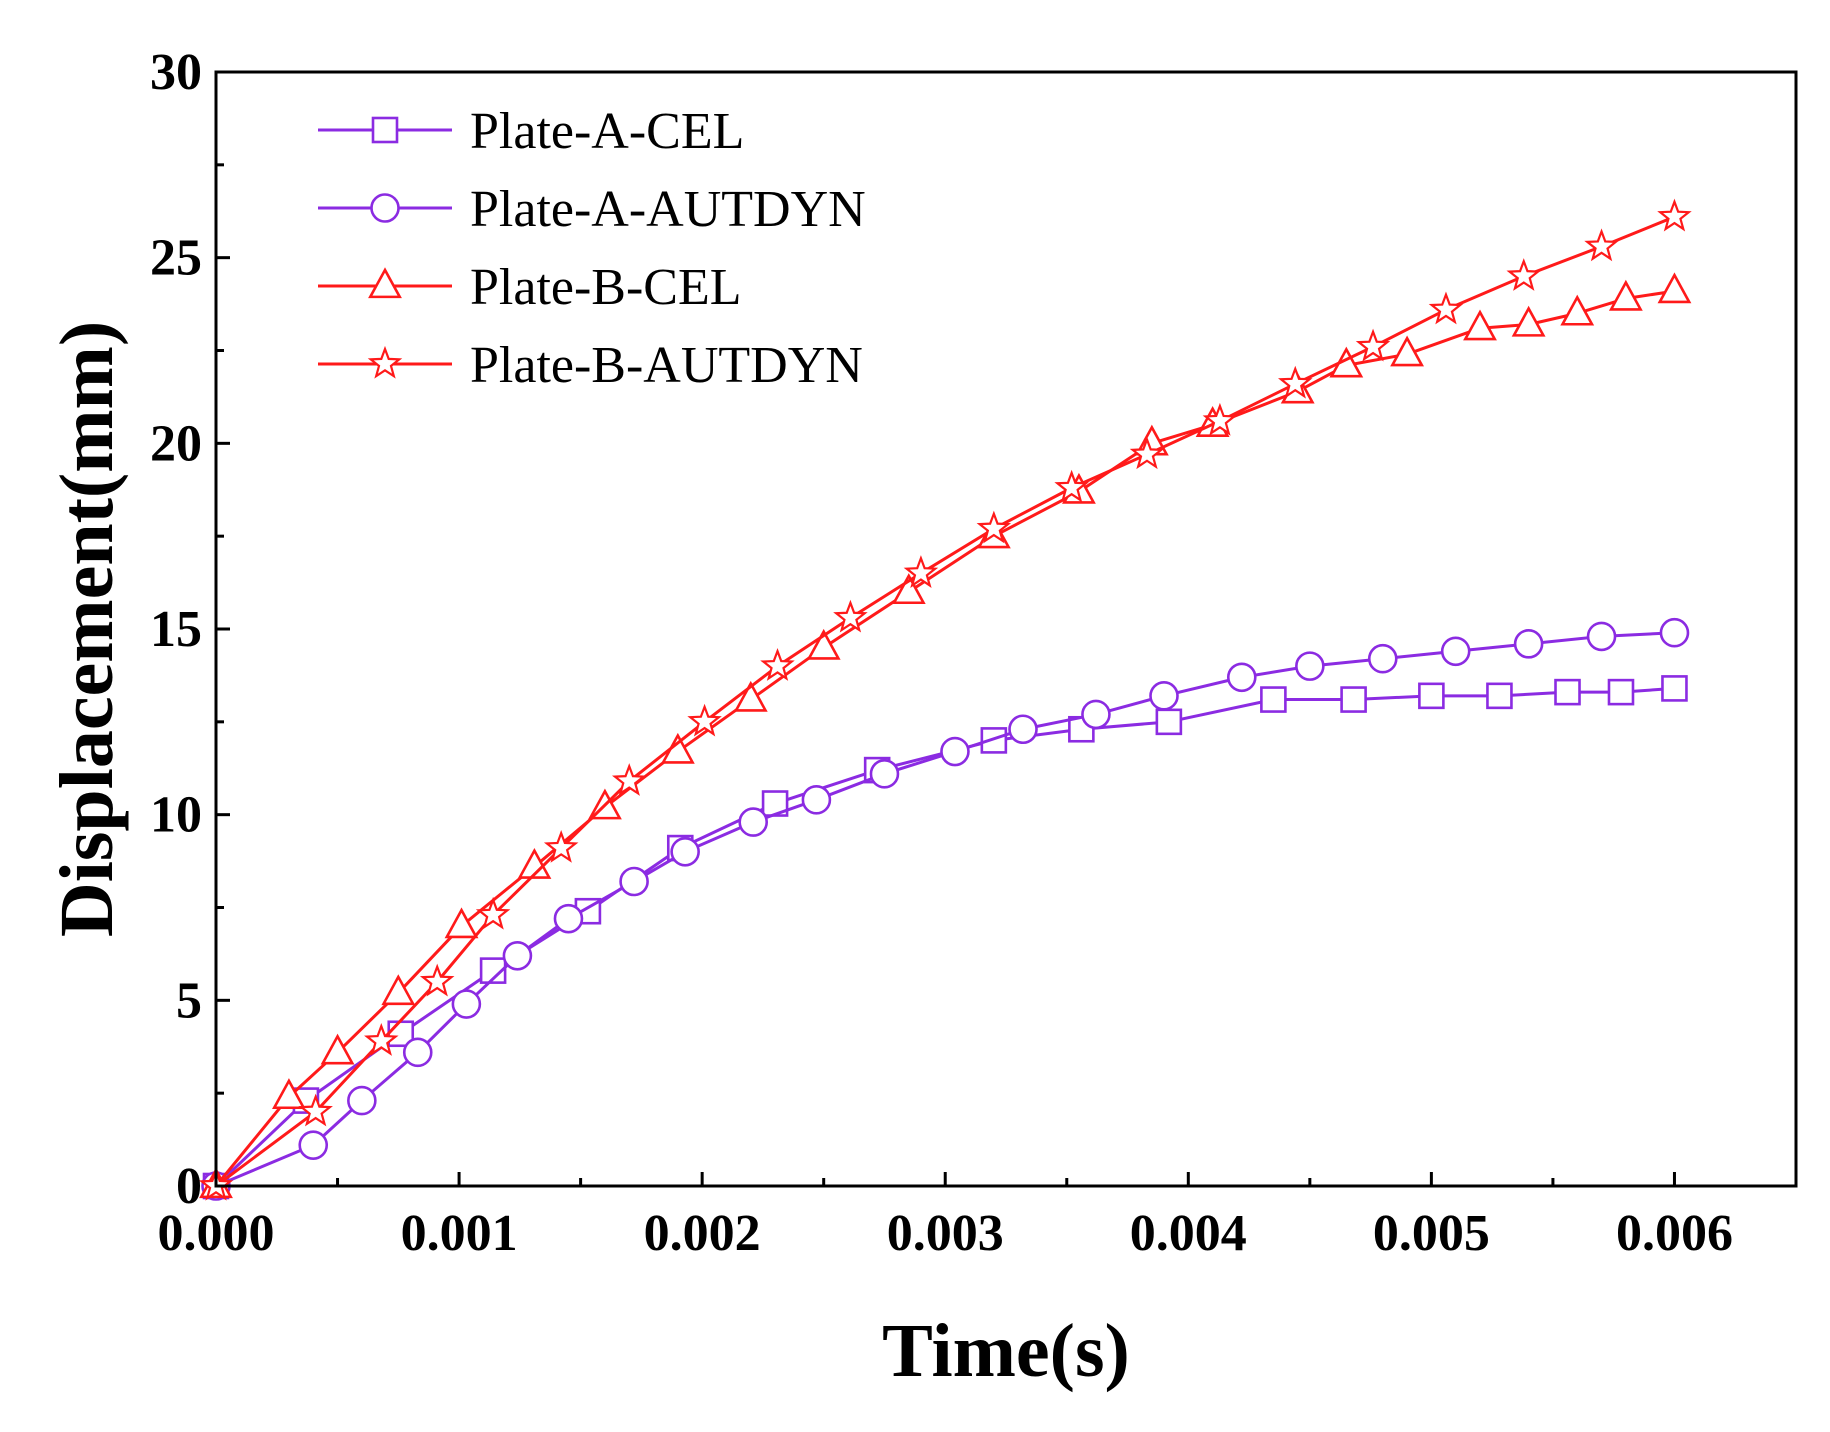 The image size is (1830, 1432). I want to click on x-axis-title: Time(s), so click(1006, 1351).